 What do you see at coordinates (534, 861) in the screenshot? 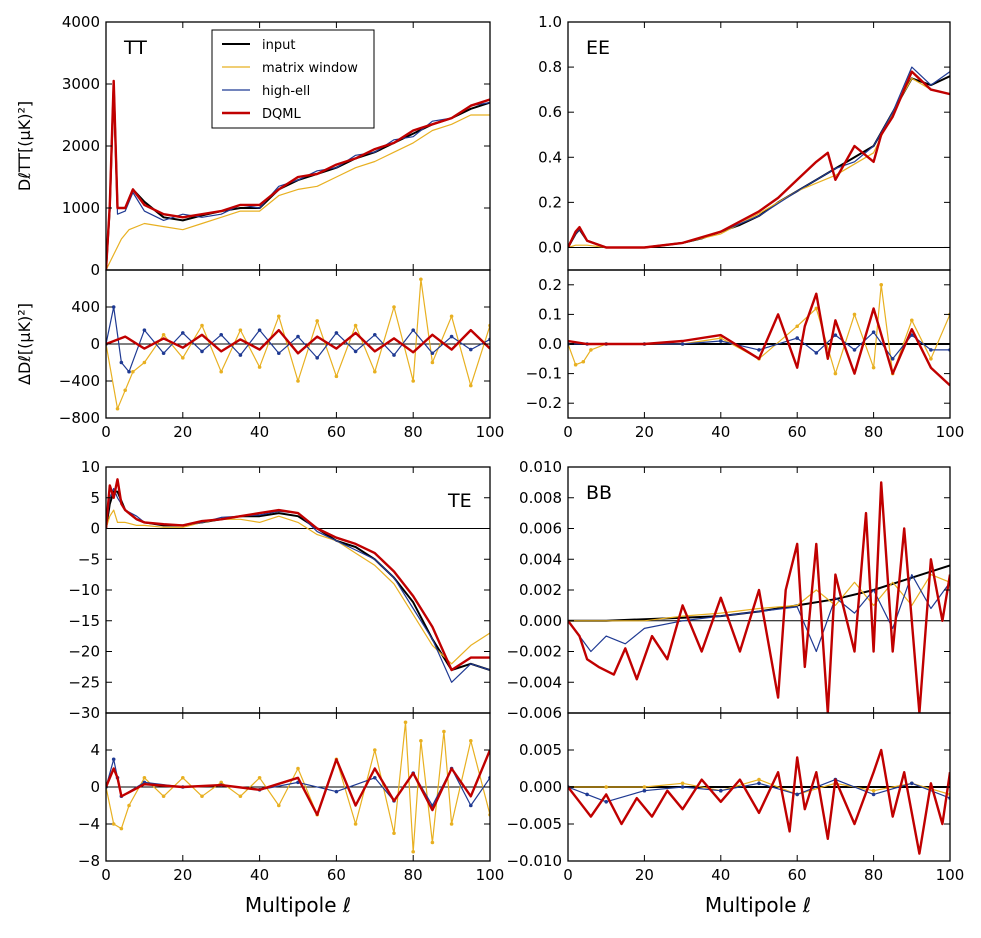
I see `y-tick-label: −0.010` at bounding box center [534, 861].